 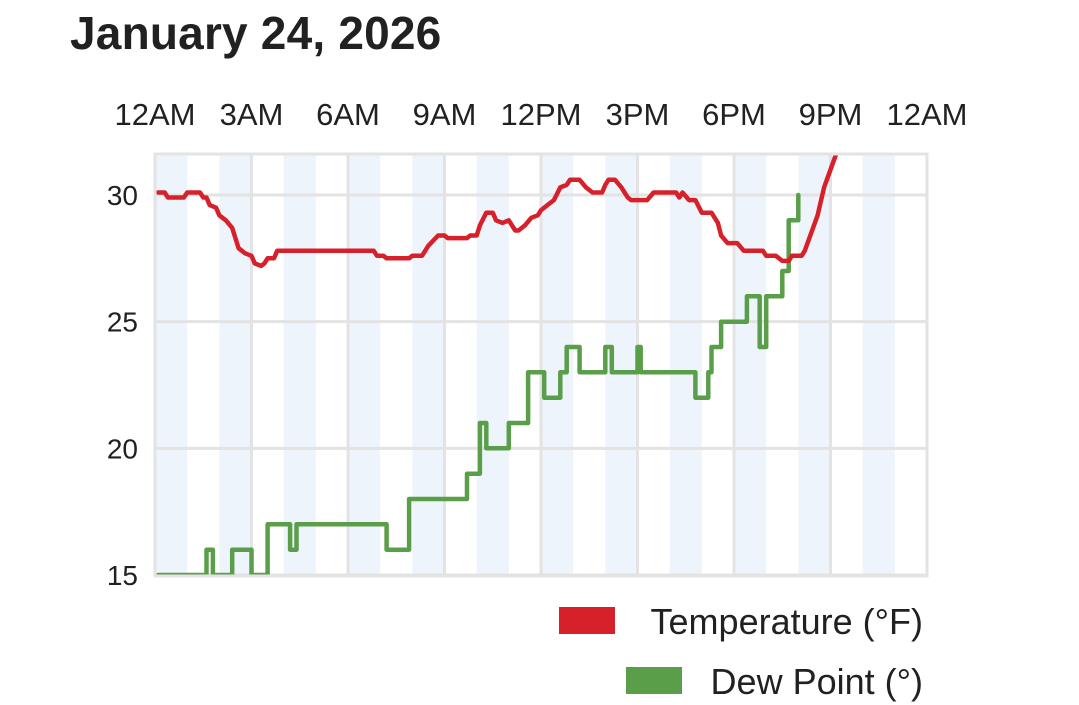 I want to click on x-tick-label: 12PM, so click(x=541, y=114).